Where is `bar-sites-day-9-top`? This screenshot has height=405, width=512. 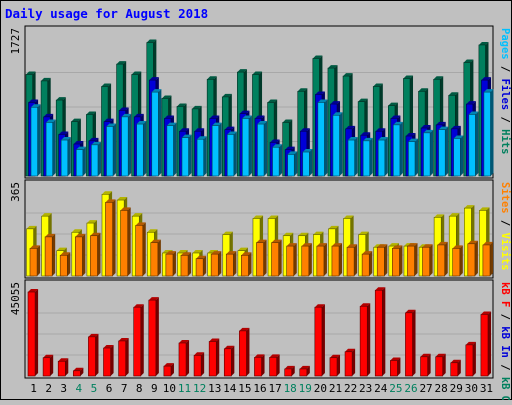
bar-sites-day-9-top is located at coordinates (155, 241).